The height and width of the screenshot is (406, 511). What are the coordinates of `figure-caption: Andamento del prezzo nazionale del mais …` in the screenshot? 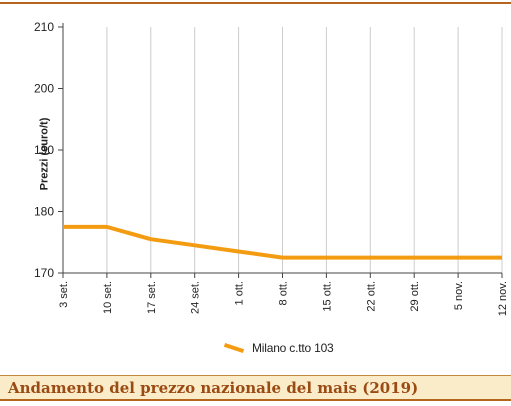 It's located at (255, 388).